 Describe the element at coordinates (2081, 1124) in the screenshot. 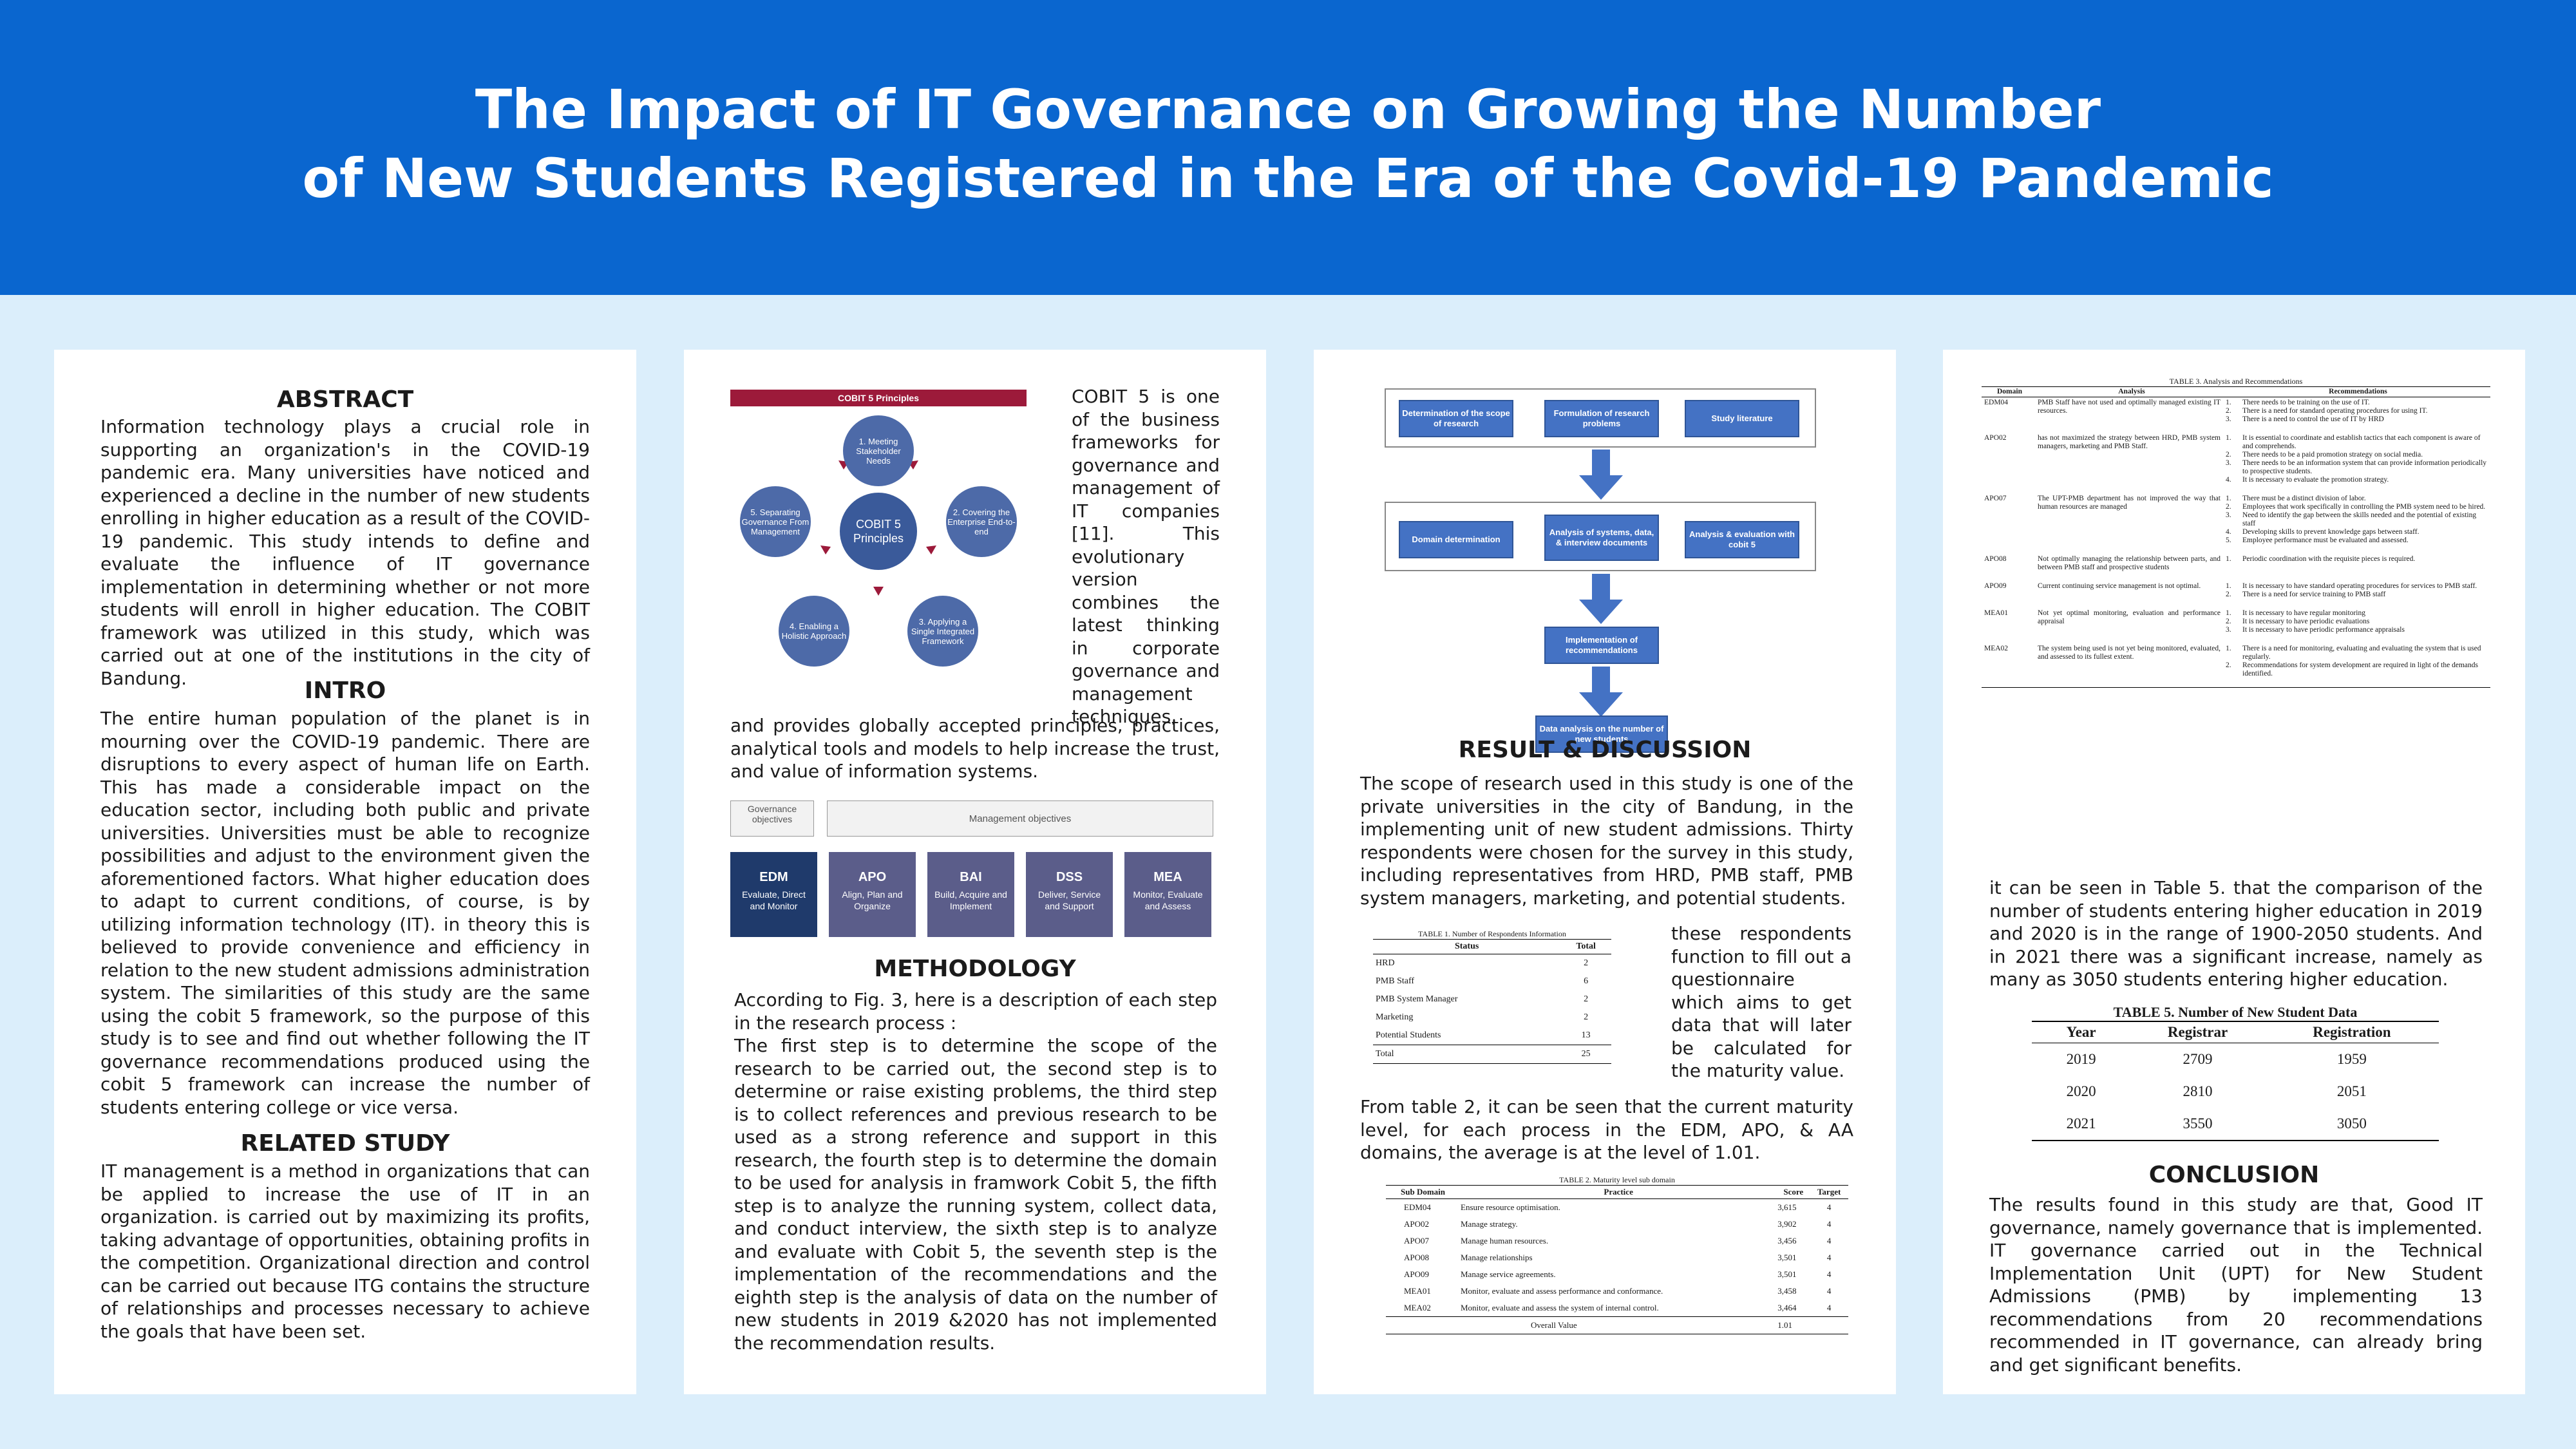

I see `table5-cell: 2021` at that location.